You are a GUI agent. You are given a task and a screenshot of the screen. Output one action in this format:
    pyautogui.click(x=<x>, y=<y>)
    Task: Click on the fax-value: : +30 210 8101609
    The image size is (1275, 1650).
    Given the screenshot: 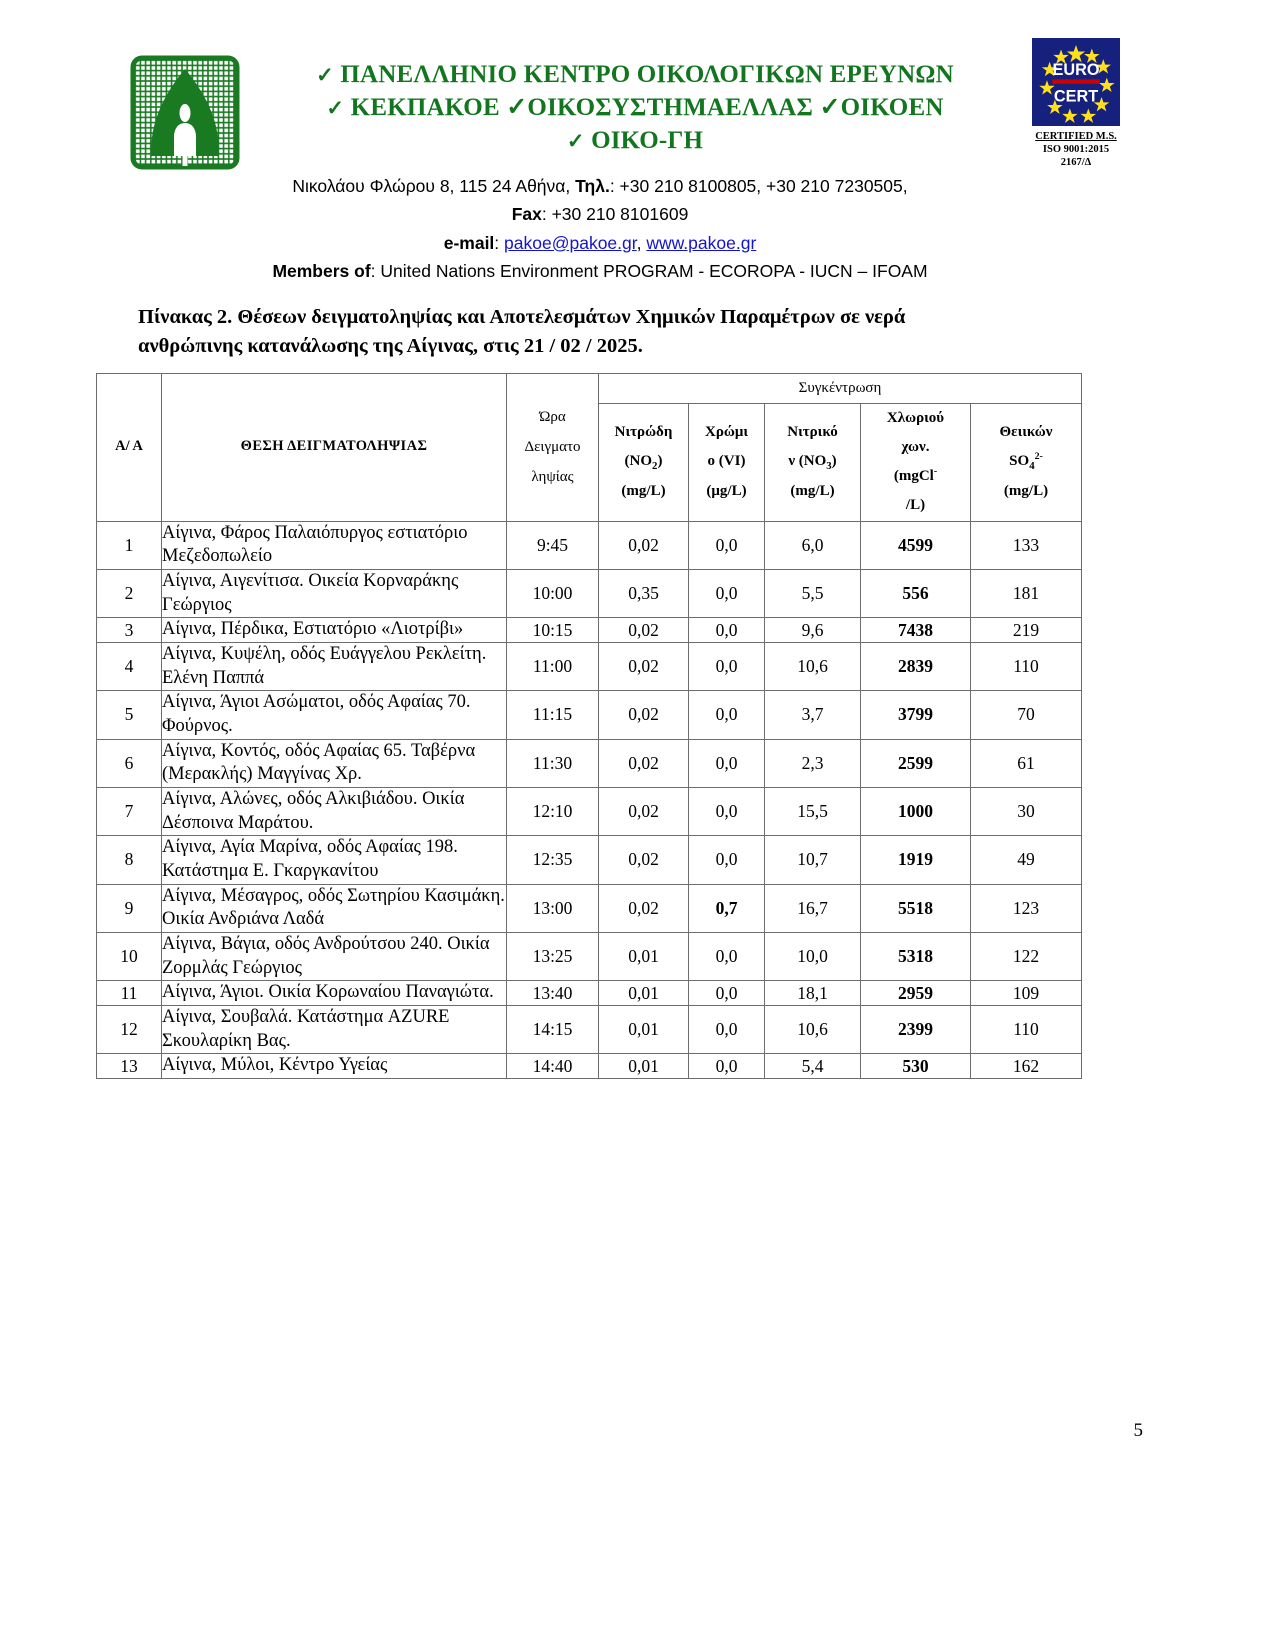 What is the action you would take?
    pyautogui.click(x=615, y=214)
    